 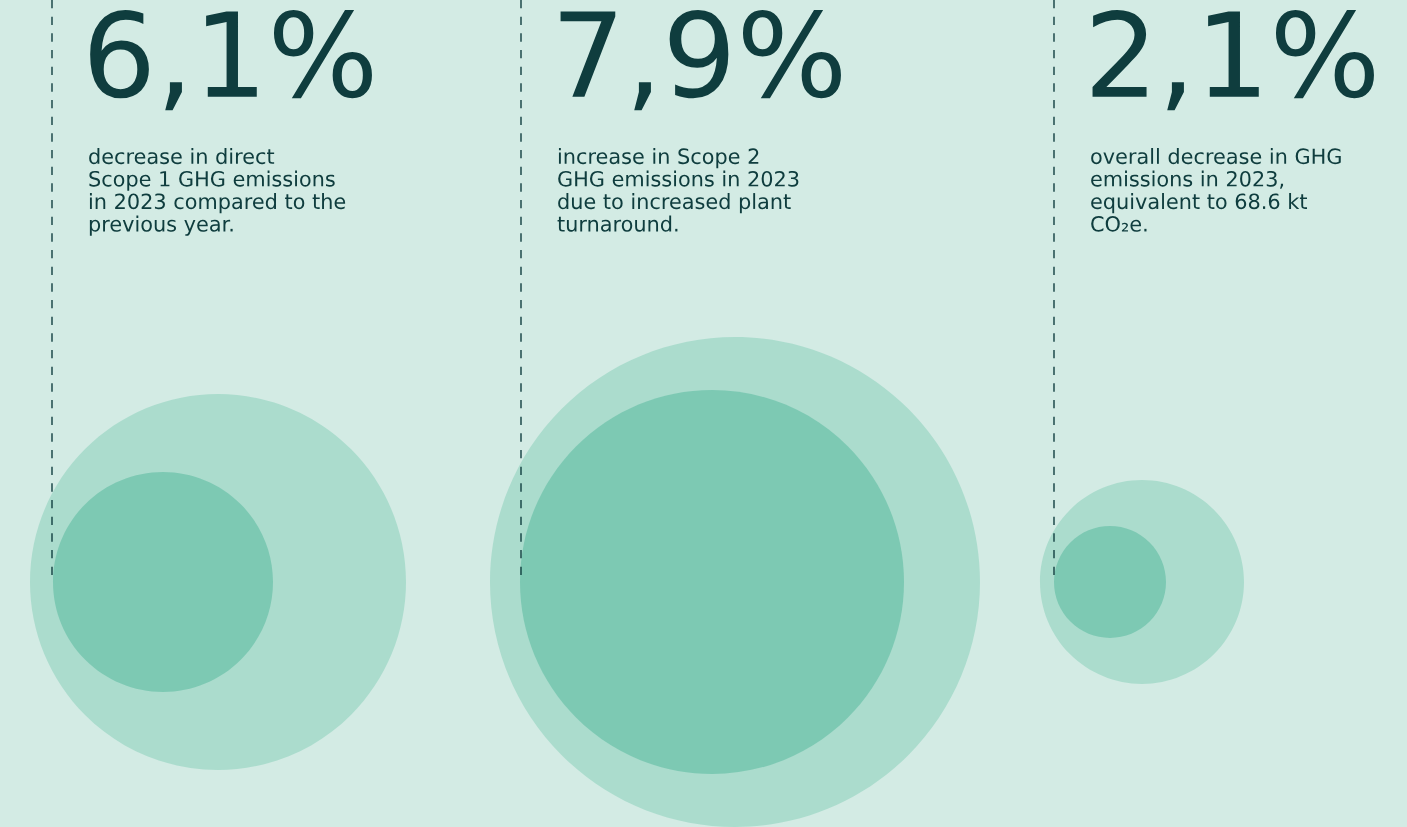 I want to click on text: increase in Scope 2 GHG emissions in 2023 due to increased plant turnaround., so click(x=678, y=190).